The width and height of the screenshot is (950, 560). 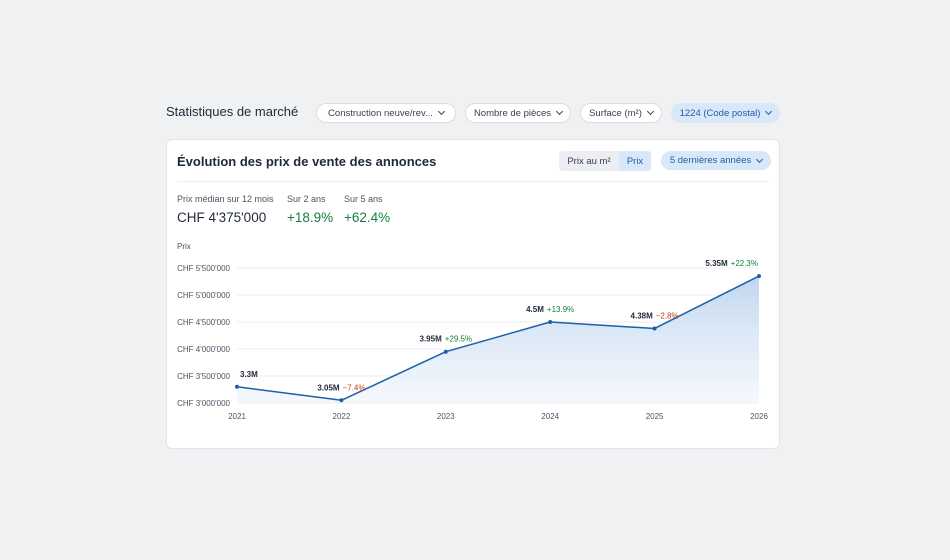 I want to click on filter-rooms-label: Nombre de pièces, so click(x=512, y=113).